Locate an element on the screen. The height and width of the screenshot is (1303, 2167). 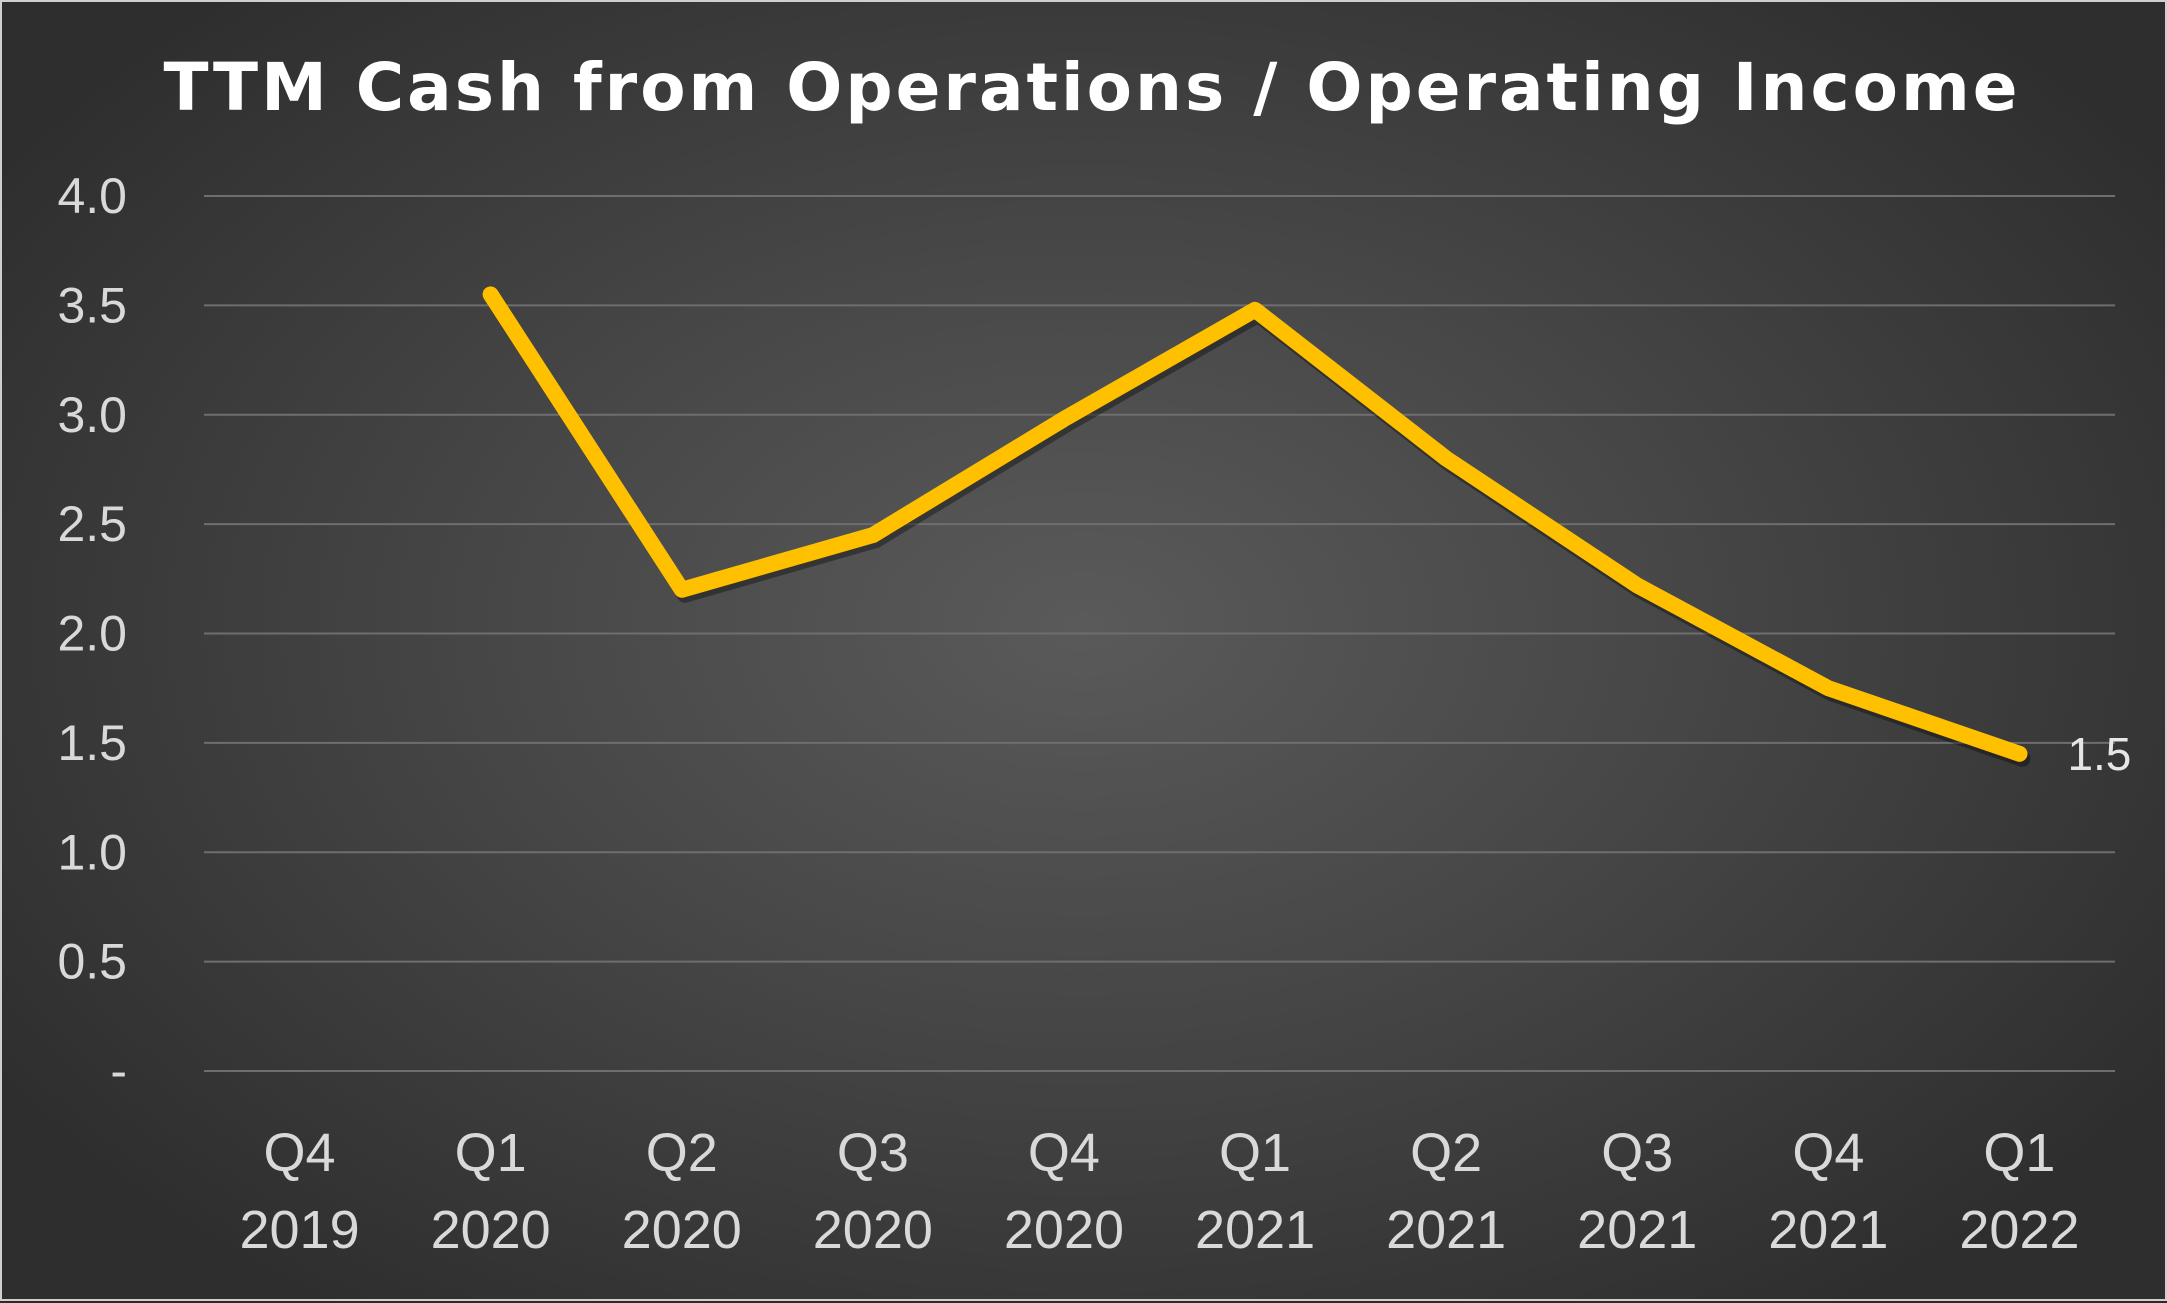
data-labels: 1.5 is located at coordinates (2099, 754).